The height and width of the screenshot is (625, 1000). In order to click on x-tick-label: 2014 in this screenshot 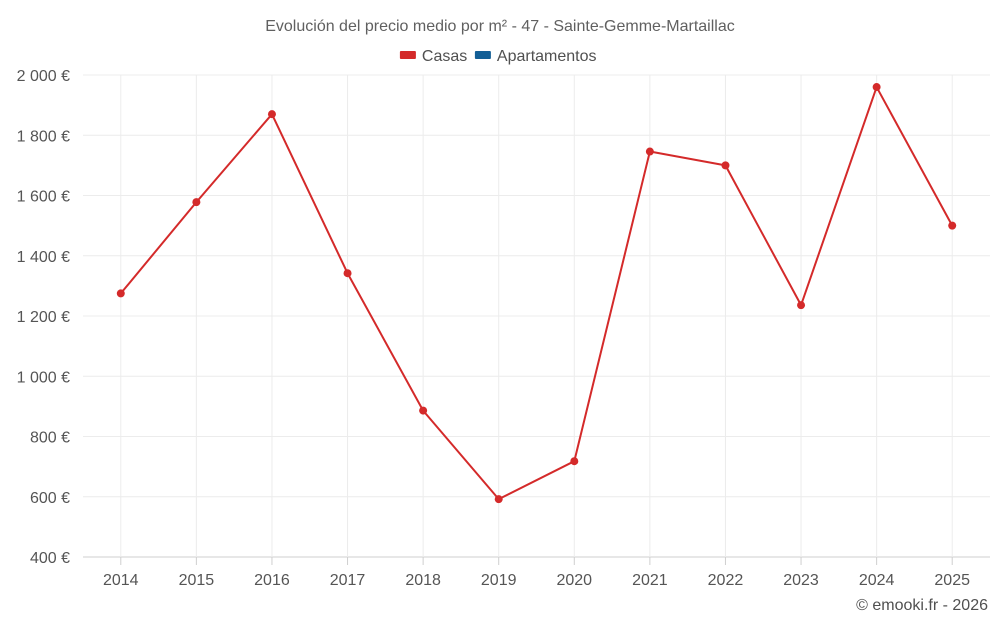, I will do `click(121, 580)`.